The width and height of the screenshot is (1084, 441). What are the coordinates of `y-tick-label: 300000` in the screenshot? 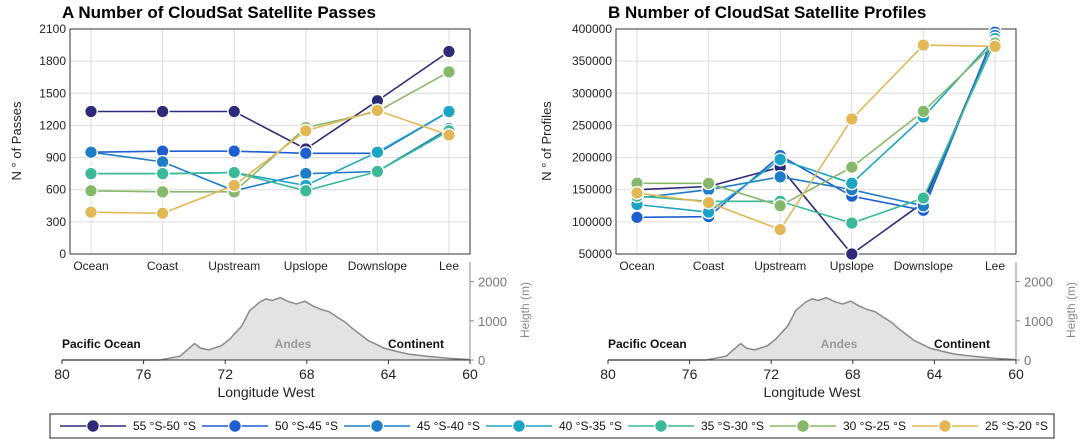 It's located at (592, 93).